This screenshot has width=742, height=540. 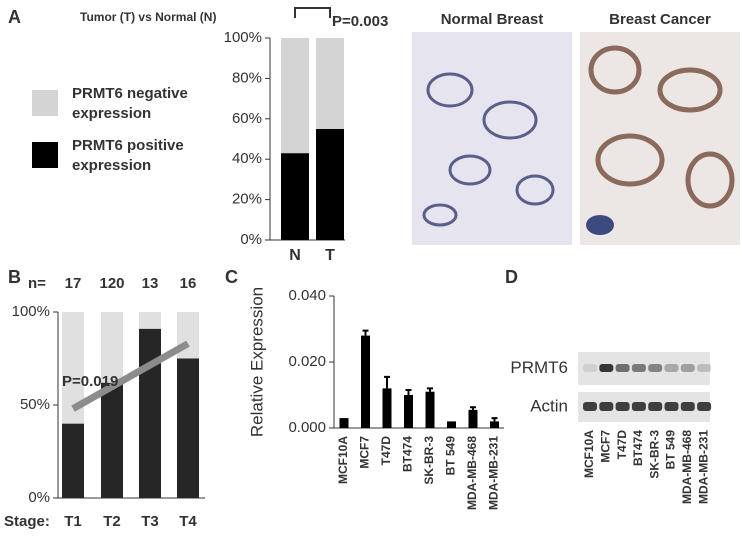 I want to click on y-tick-label: 80%, so click(x=247, y=77).